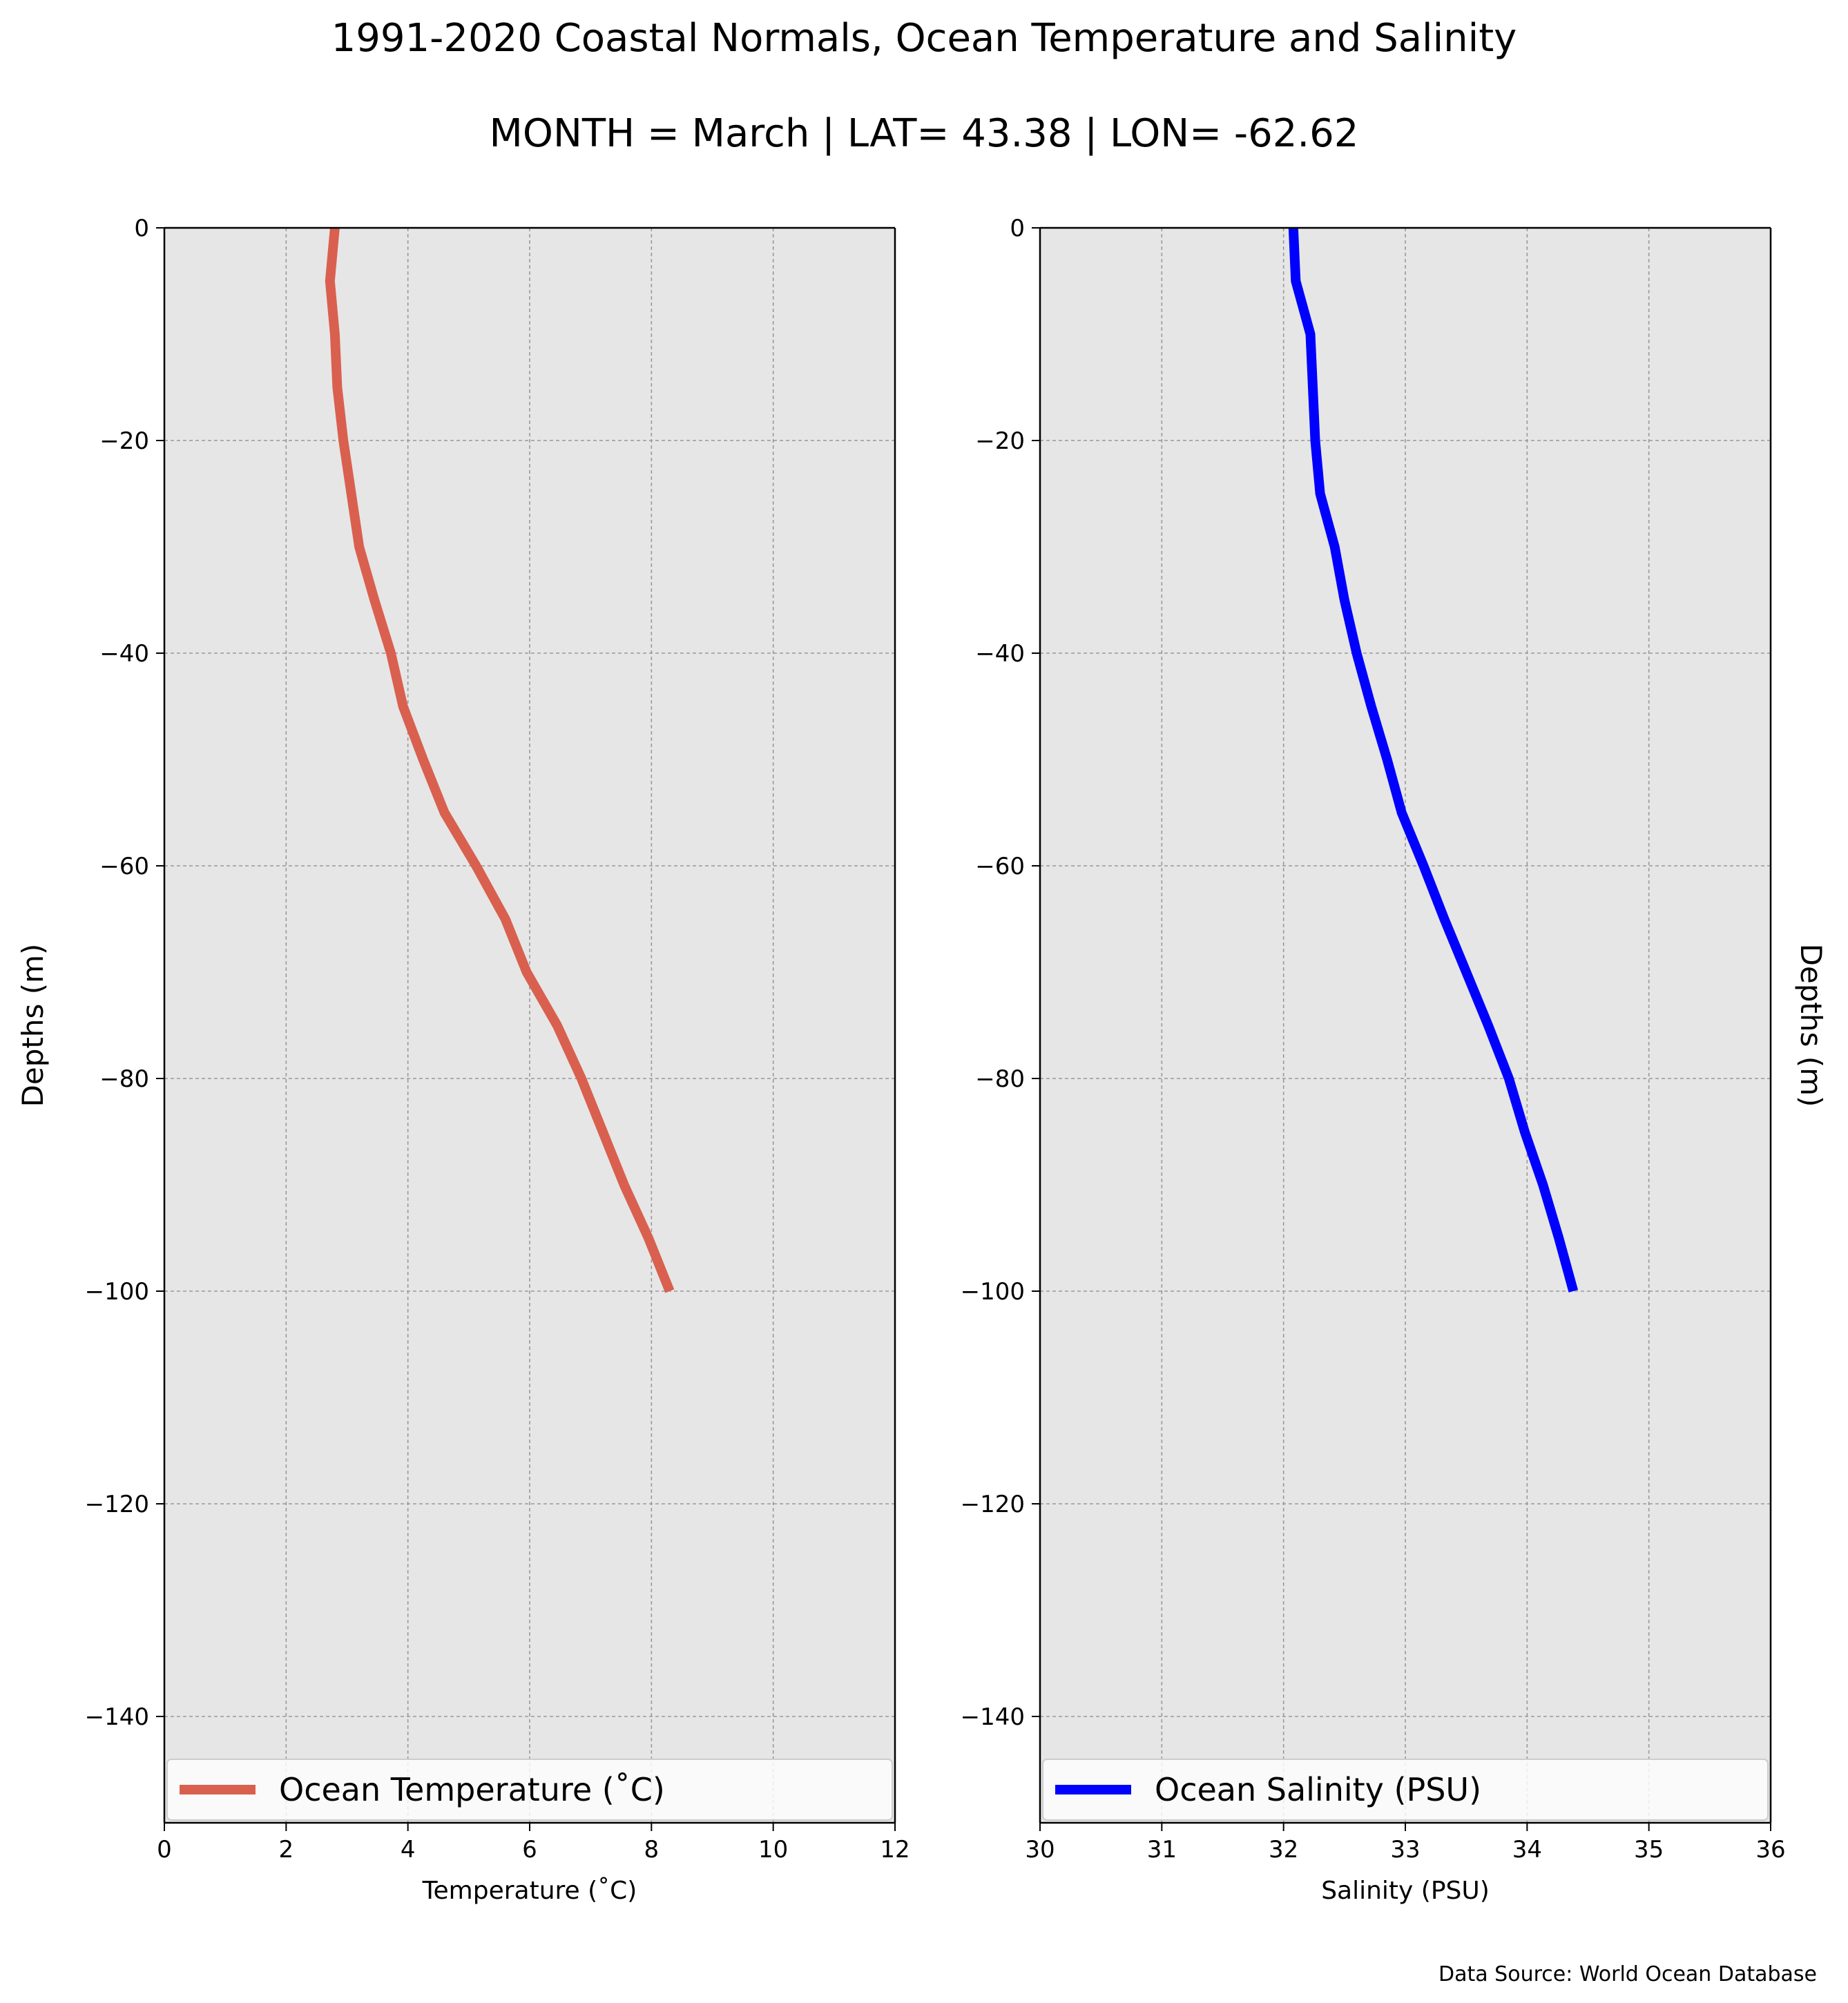  I want to click on legend-label: Ocean Salinity (PSU), so click(1318, 1790).